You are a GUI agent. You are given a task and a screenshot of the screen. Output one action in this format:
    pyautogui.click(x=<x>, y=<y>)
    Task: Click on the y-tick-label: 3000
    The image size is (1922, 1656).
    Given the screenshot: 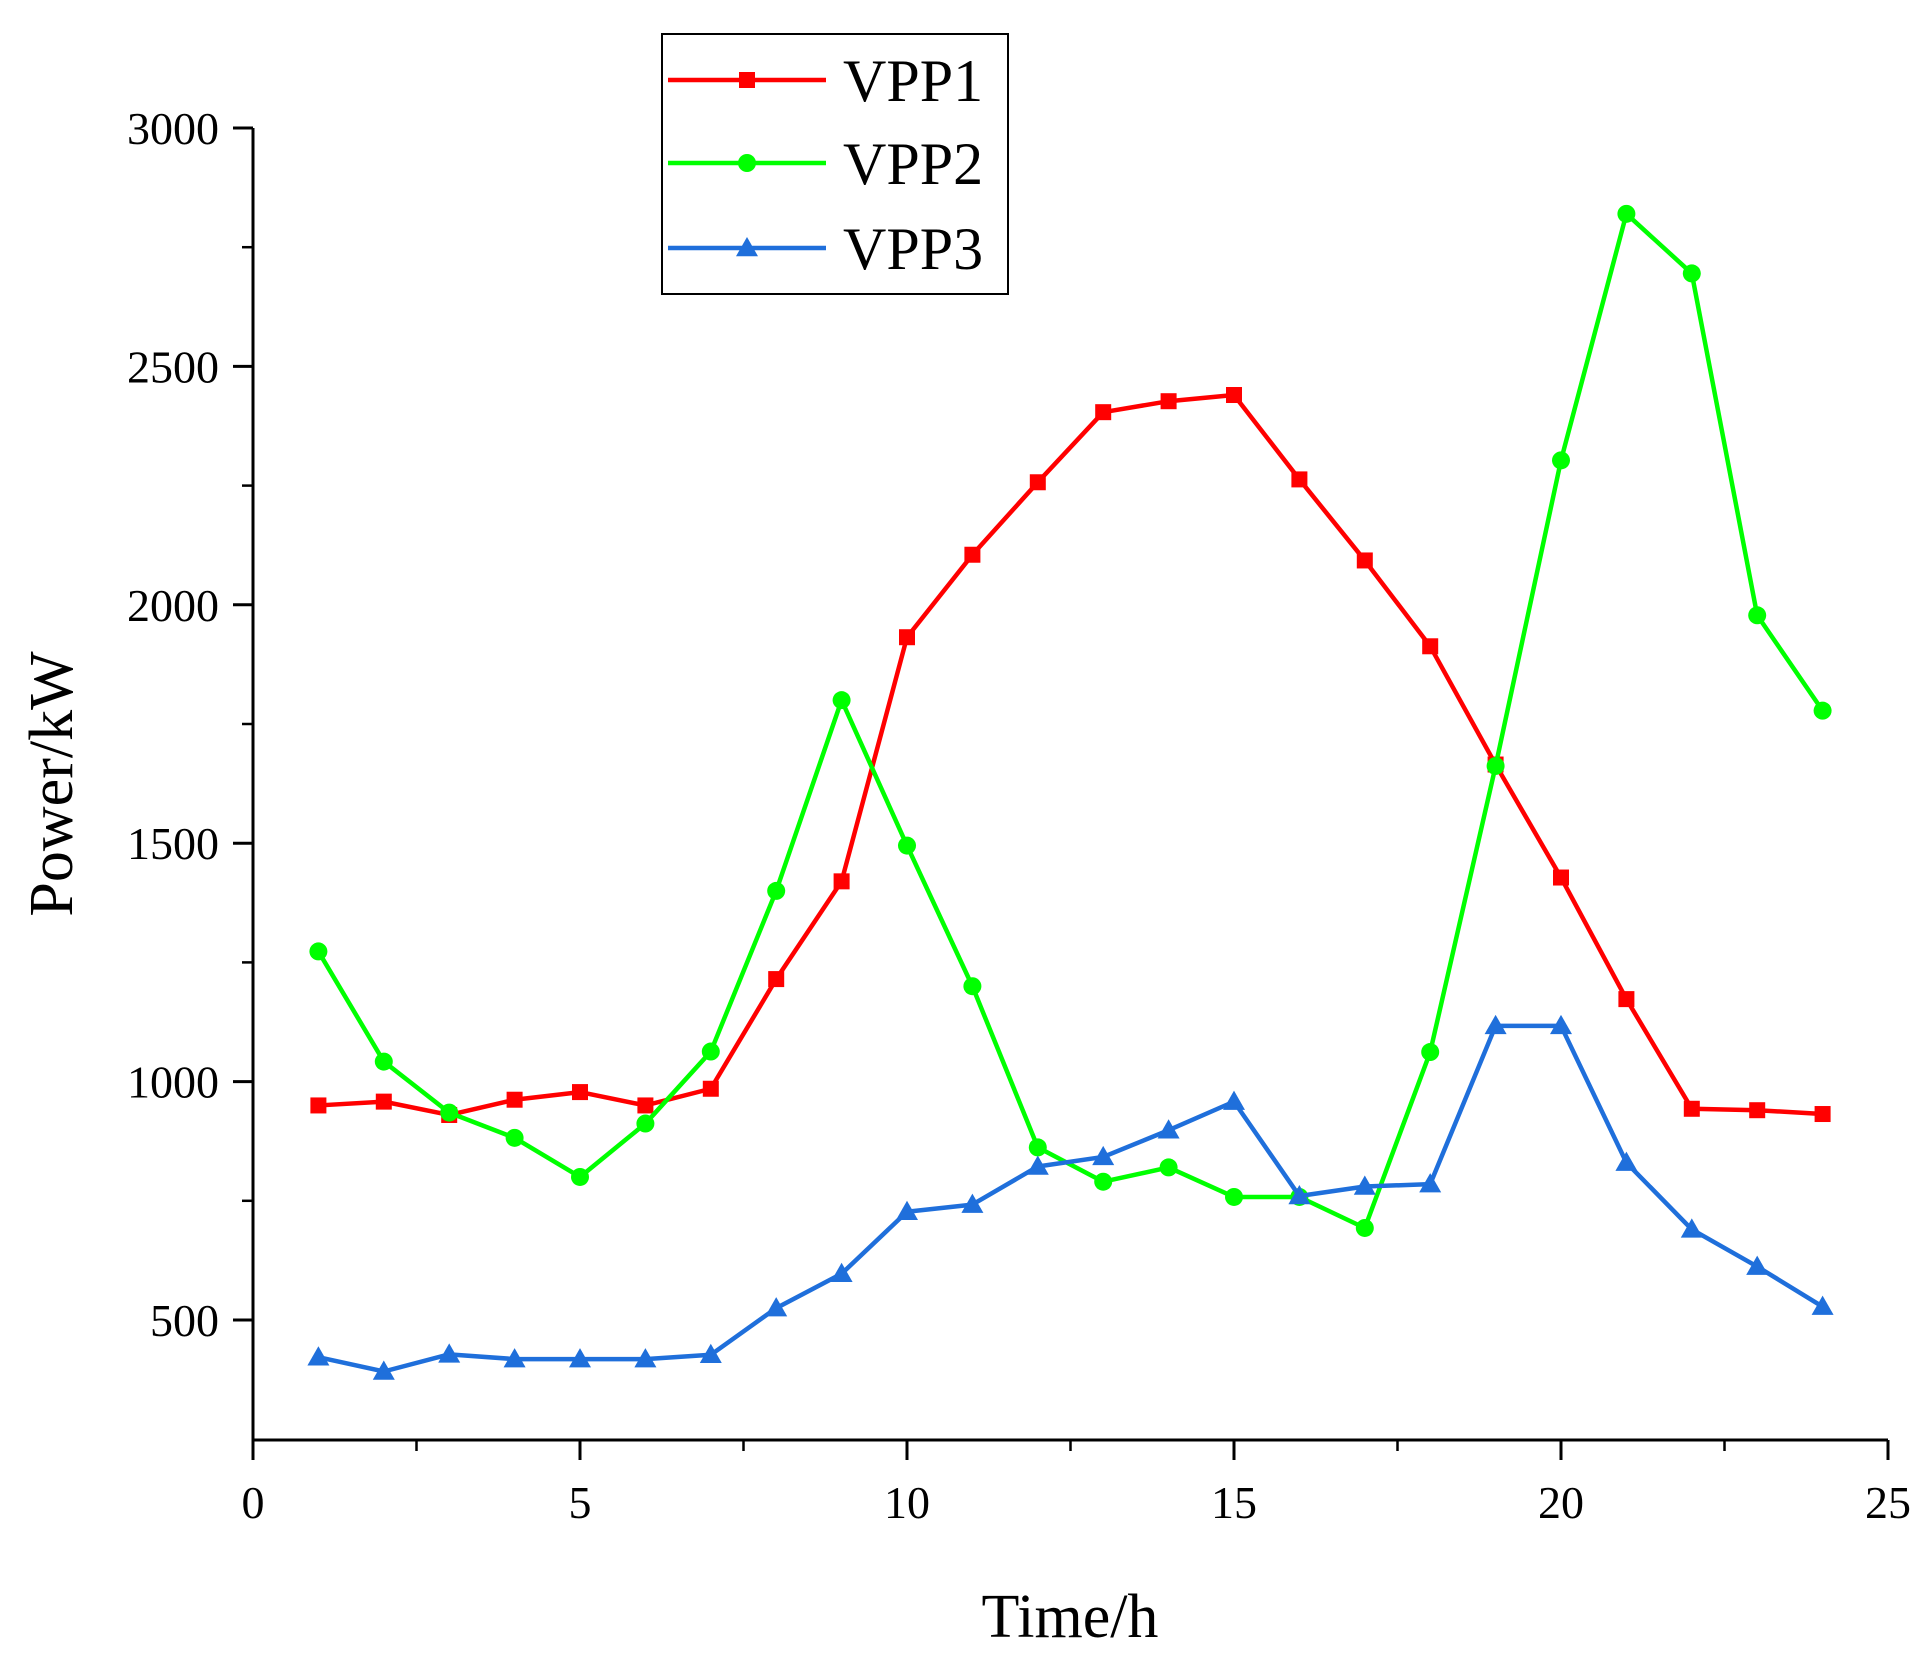 What is the action you would take?
    pyautogui.click(x=173, y=128)
    